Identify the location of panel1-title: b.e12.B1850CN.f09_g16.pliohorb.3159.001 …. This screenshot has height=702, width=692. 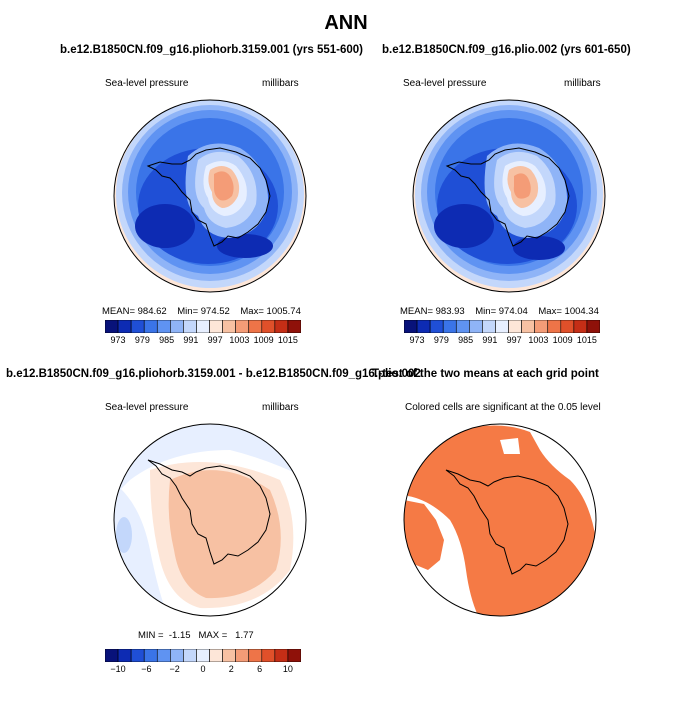
(211, 50).